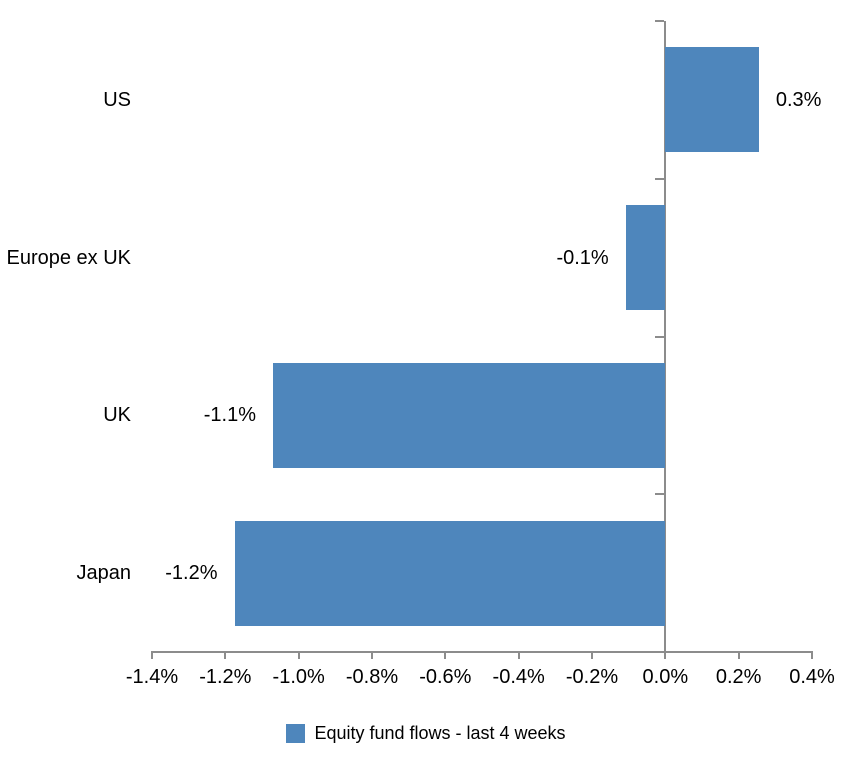  I want to click on value-label: 0.3%, so click(798, 99).